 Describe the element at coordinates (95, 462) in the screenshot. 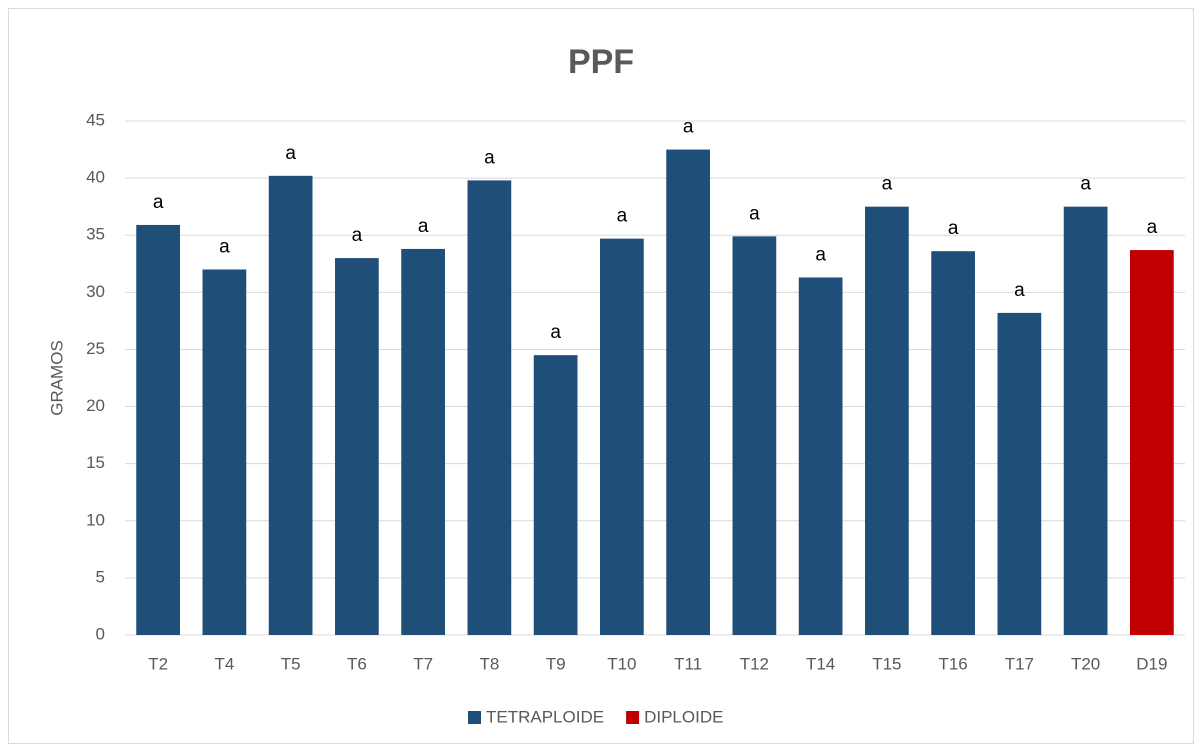

I see `y-tick-label: 15` at that location.